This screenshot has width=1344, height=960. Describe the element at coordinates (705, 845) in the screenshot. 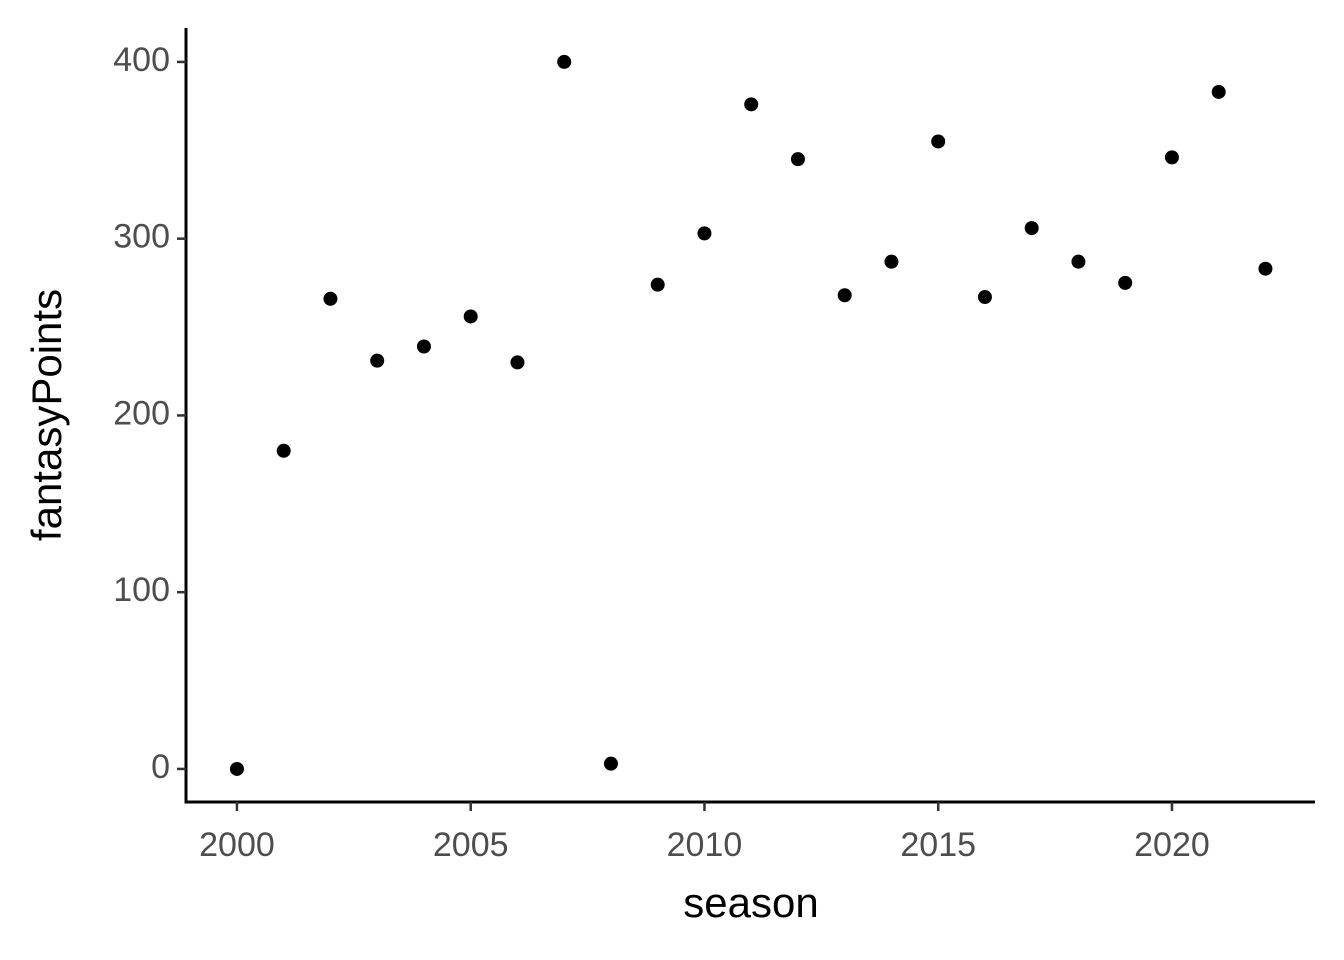

I see `x-tick-label: 2010` at that location.